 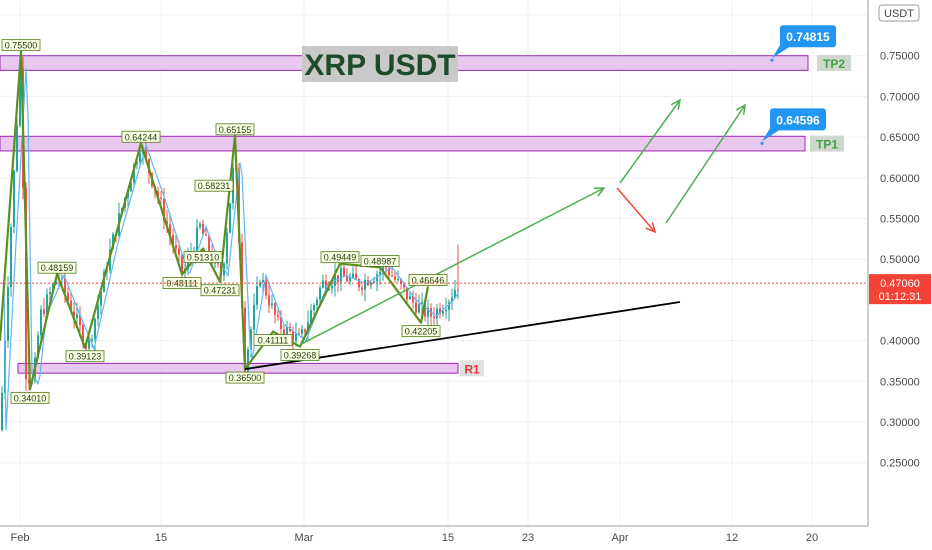 I want to click on price-tick-label: 0.55000, so click(x=900, y=220).